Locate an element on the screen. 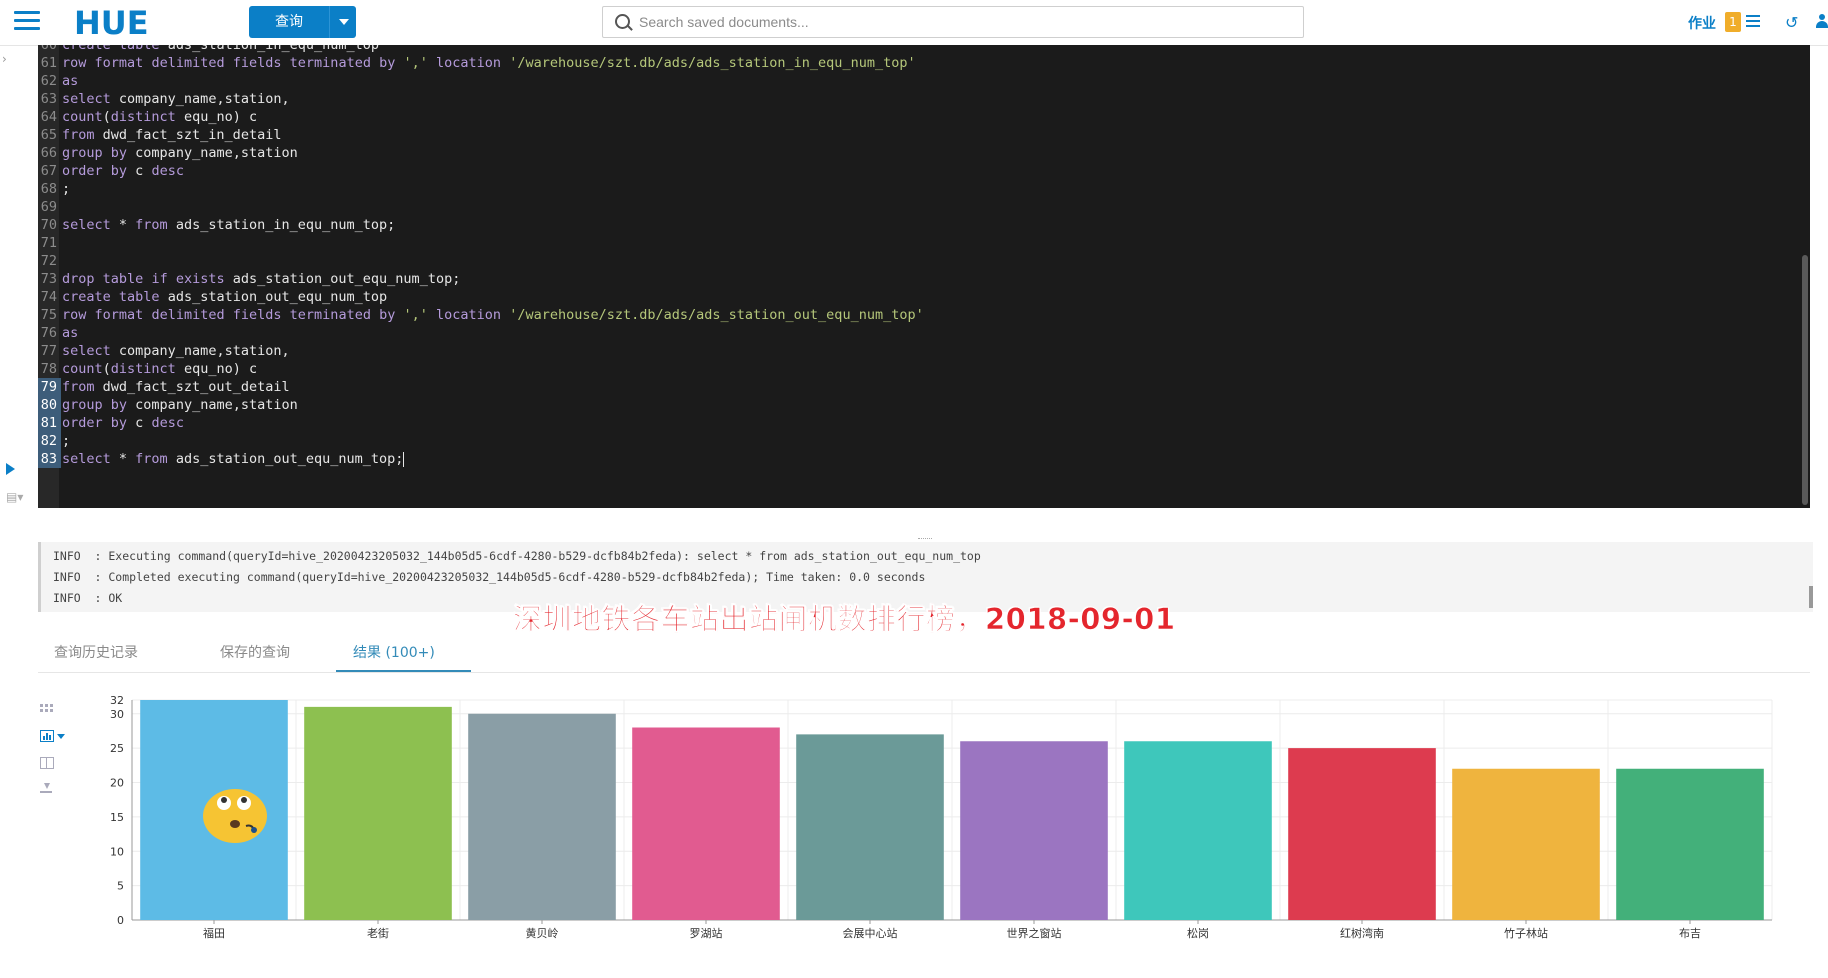 Image resolution: width=1828 pixels, height=978 pixels. tab-results: 结果 (100+) is located at coordinates (394, 653).